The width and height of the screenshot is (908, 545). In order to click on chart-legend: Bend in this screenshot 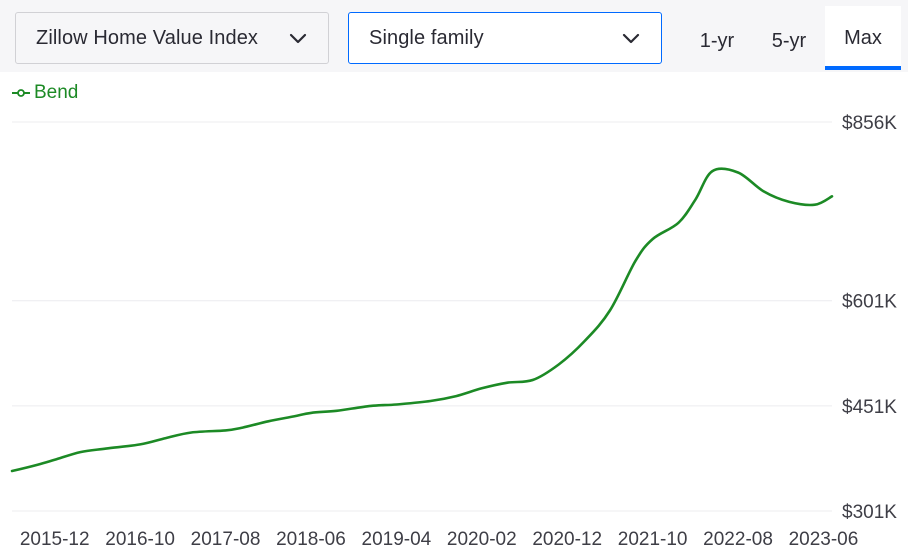, I will do `click(45, 93)`.